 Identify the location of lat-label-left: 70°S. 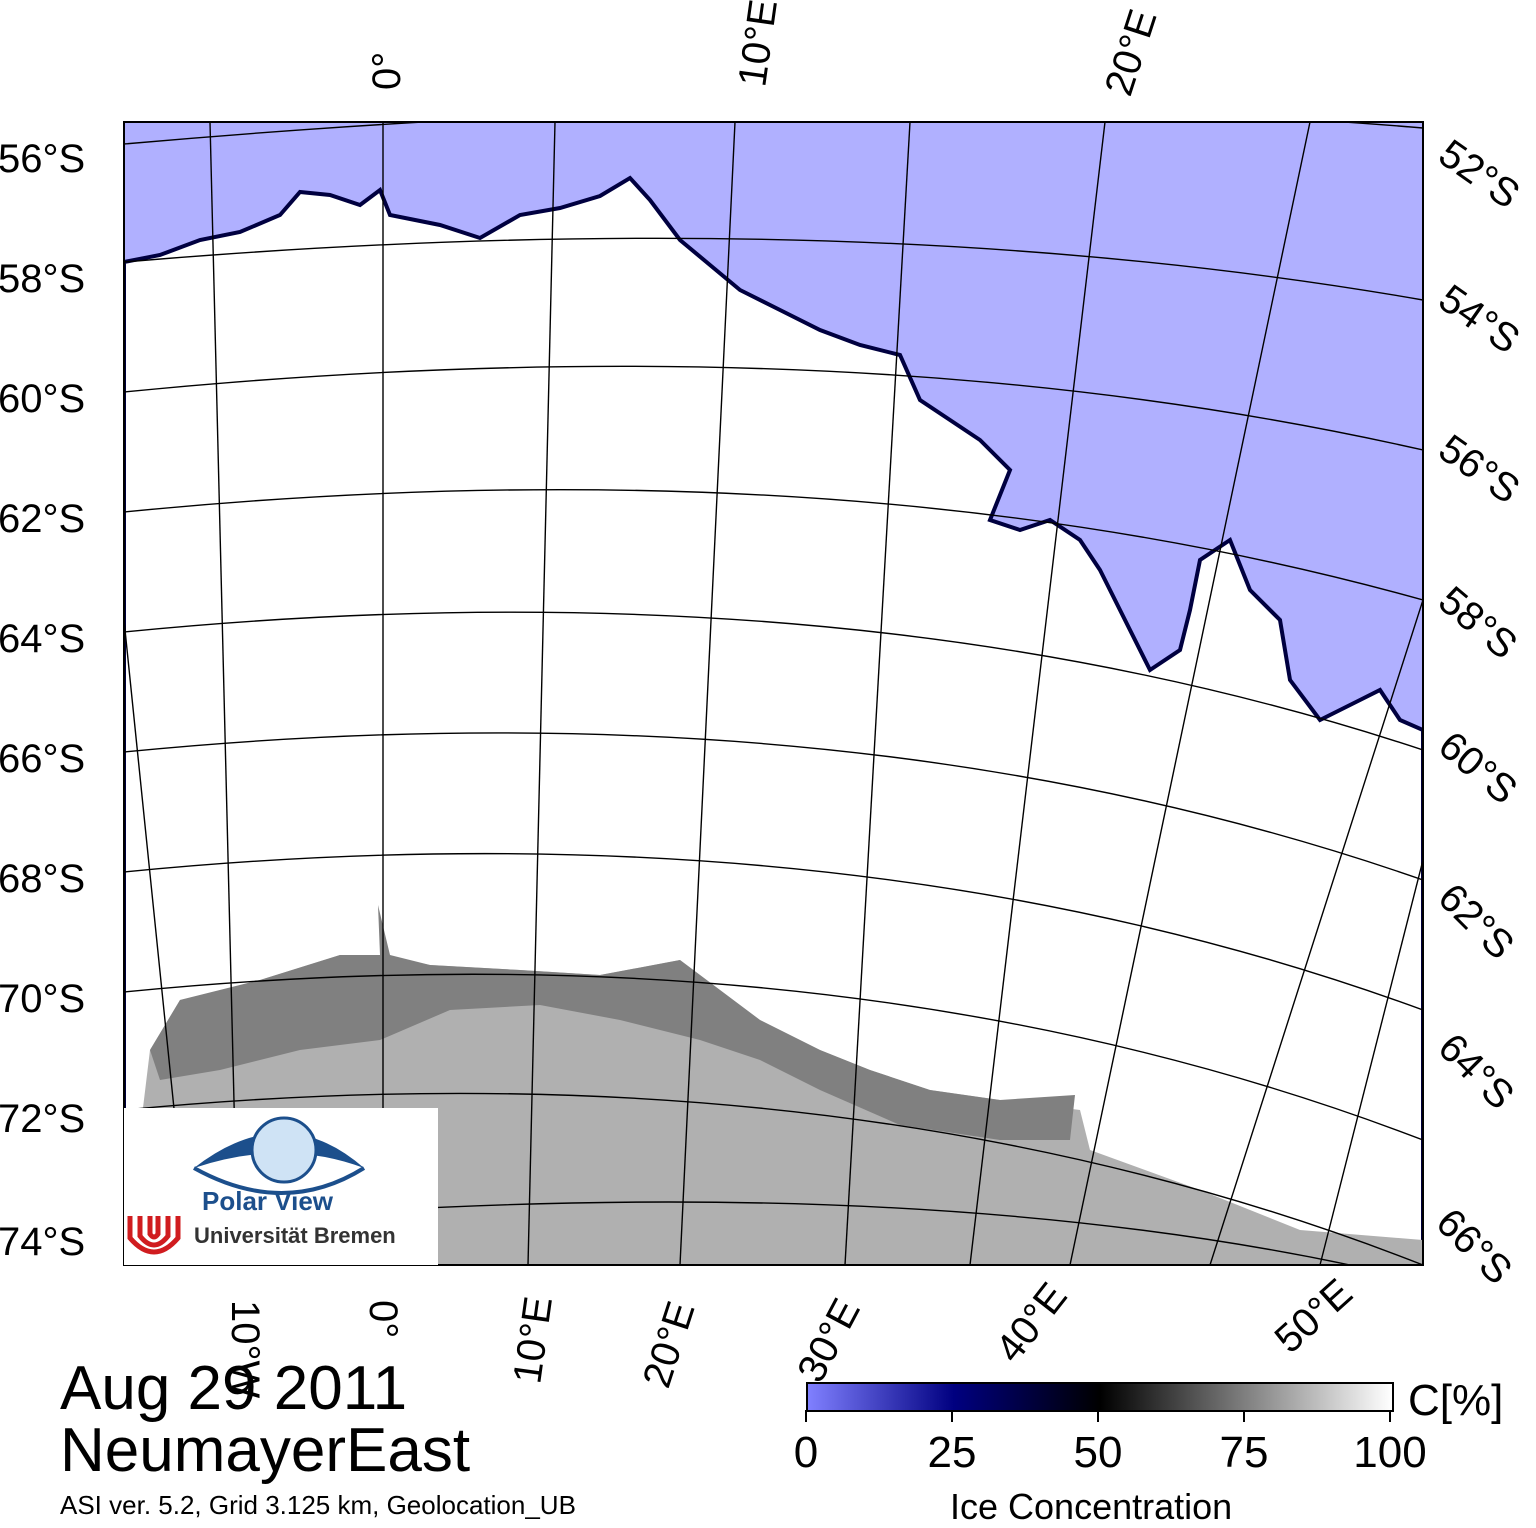
(42, 999).